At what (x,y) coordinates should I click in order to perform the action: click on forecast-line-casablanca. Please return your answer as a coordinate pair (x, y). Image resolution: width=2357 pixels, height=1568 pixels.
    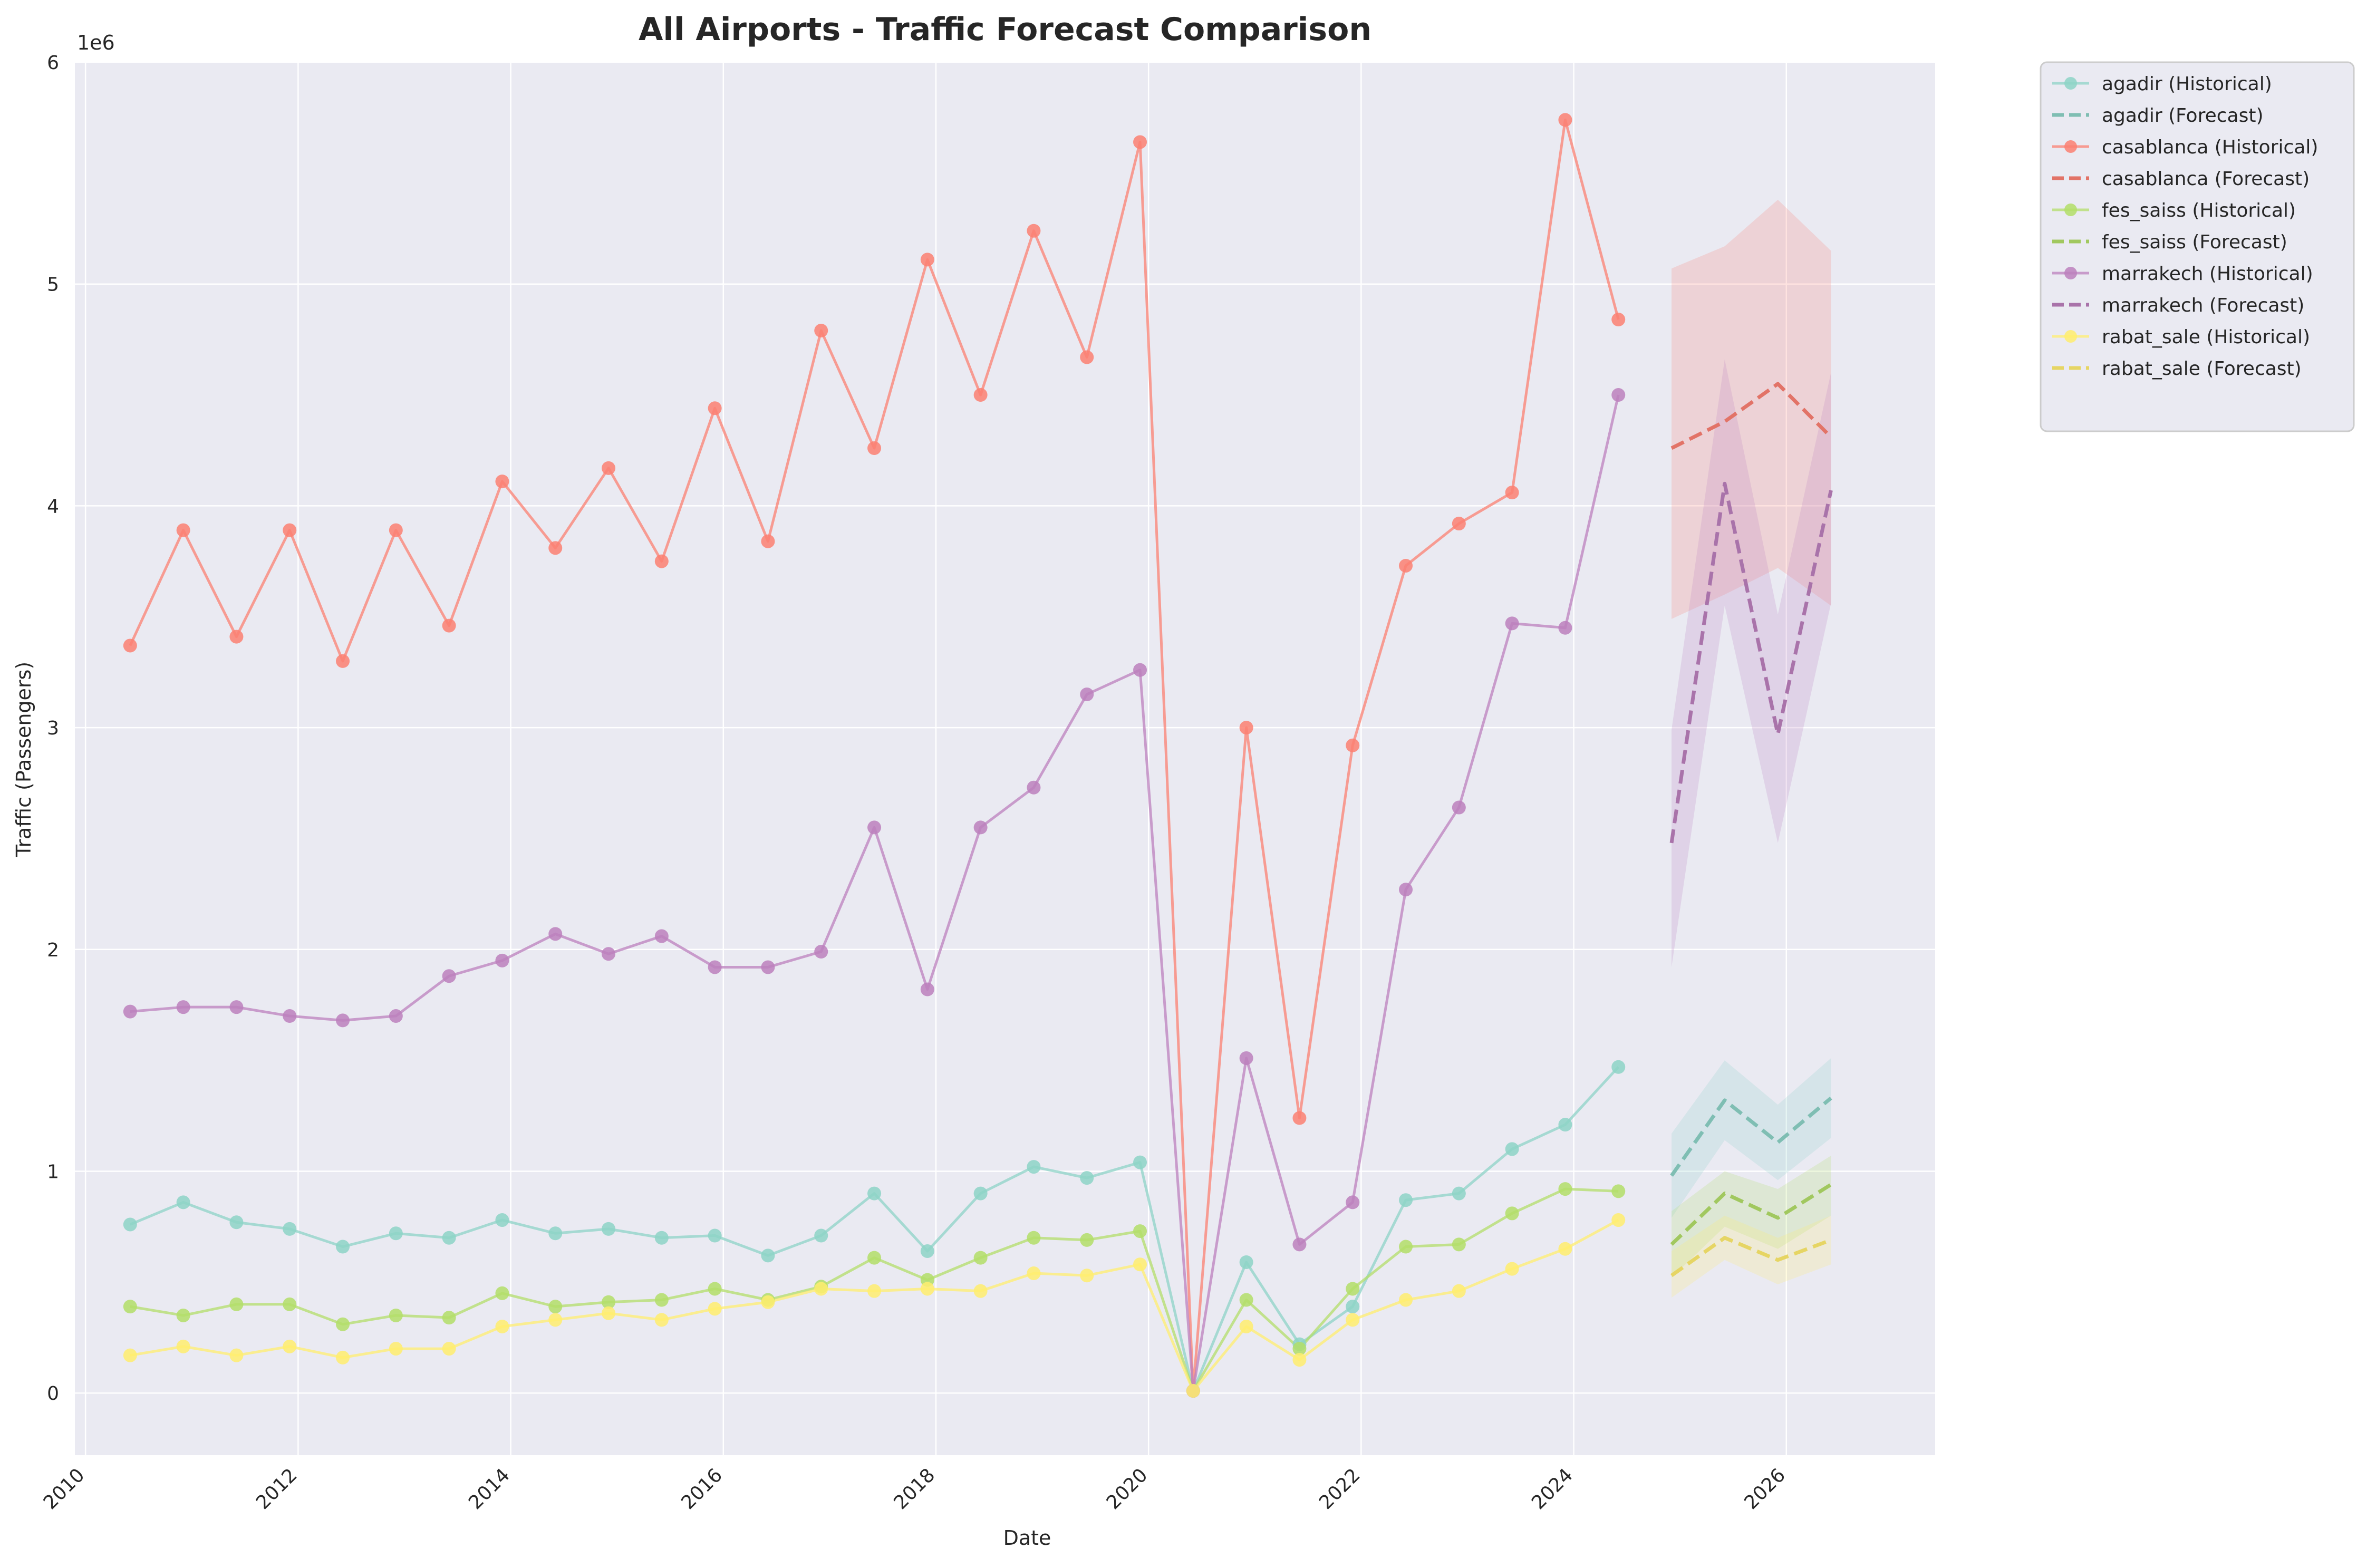
    Looking at the image, I should click on (1751, 416).